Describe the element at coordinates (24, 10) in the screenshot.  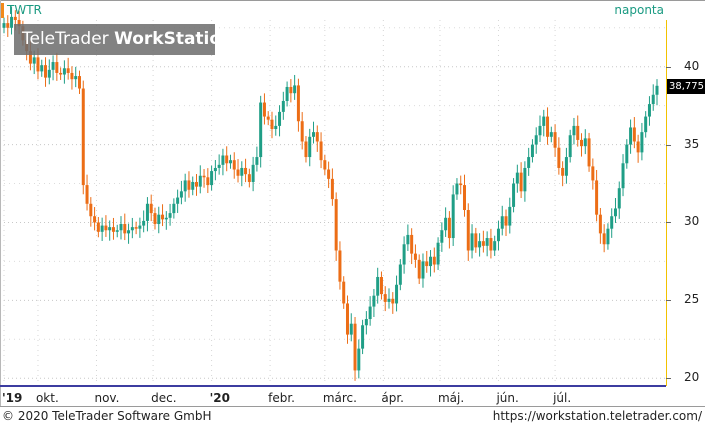
I see `ticker-label: TWTR` at that location.